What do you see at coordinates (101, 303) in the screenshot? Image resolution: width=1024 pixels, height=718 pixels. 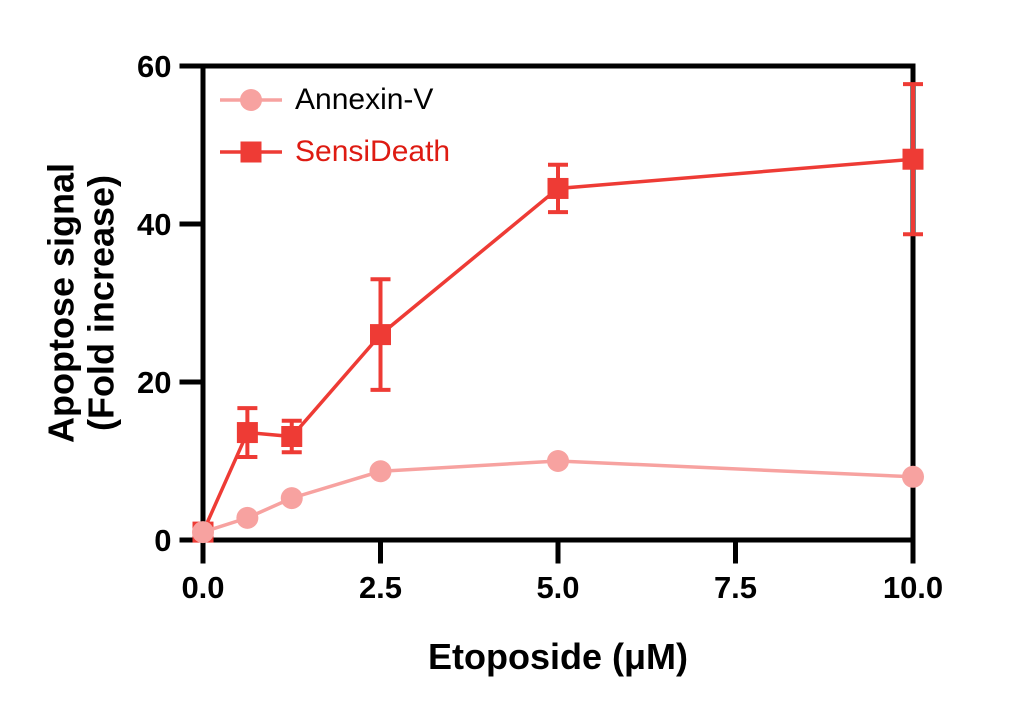 I see `y-axis-title-line2: (Fold increase)` at bounding box center [101, 303].